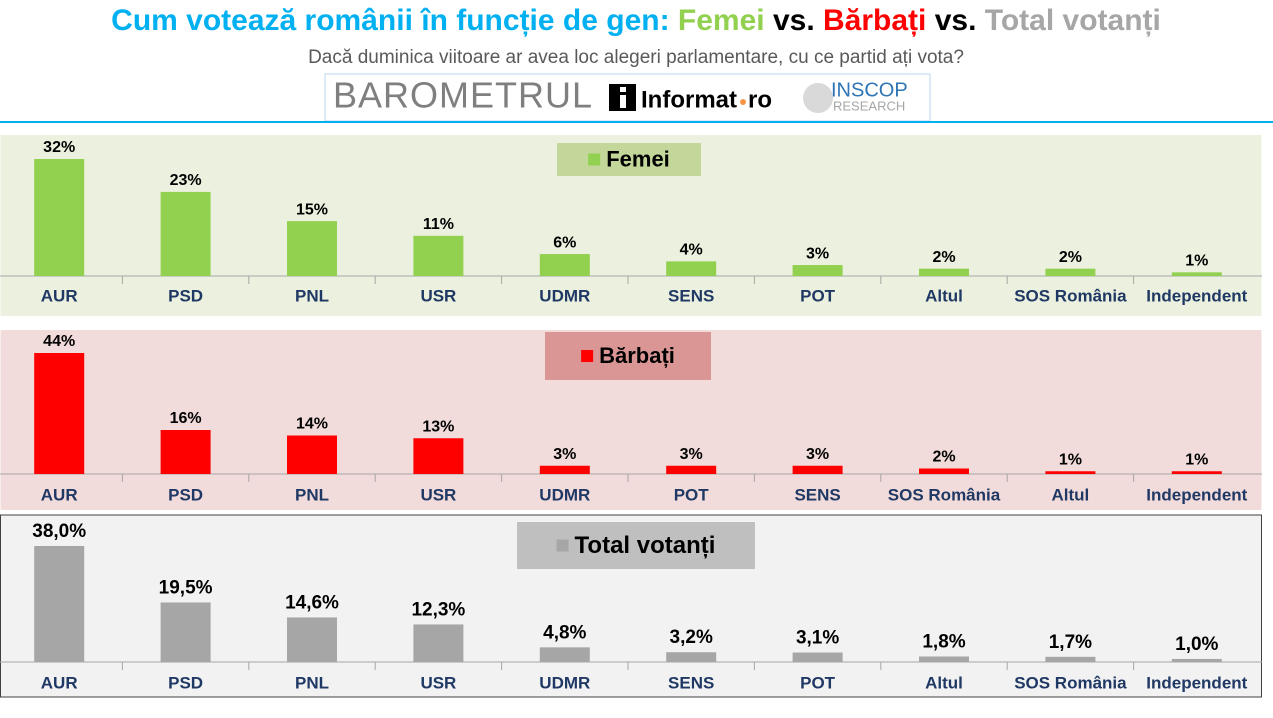 The image size is (1273, 718). I want to click on legend-label: Total votanți, so click(645, 545).